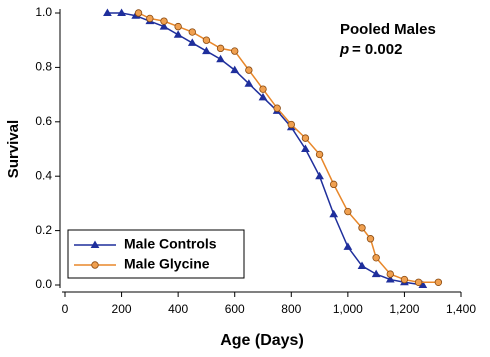 This screenshot has height=357, width=490. Describe the element at coordinates (235, 309) in the screenshot. I see `x-tick-label: 600` at that location.